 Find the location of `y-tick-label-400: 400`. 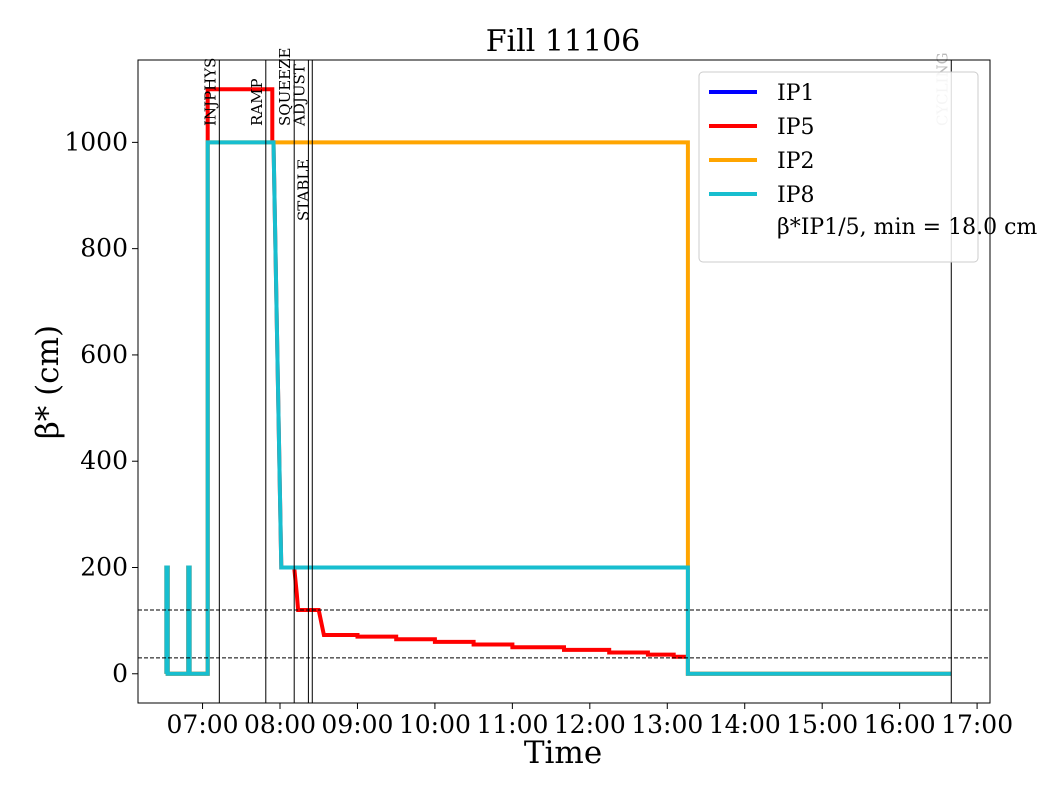

y-tick-label-400: 400 is located at coordinates (104, 460).